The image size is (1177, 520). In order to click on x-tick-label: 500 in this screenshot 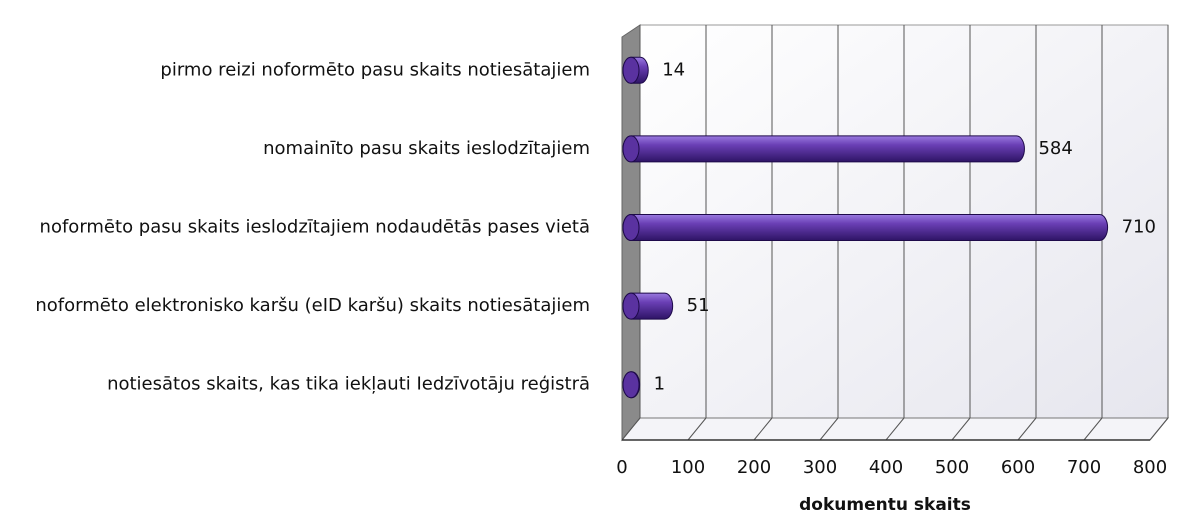, I will do `click(952, 467)`.